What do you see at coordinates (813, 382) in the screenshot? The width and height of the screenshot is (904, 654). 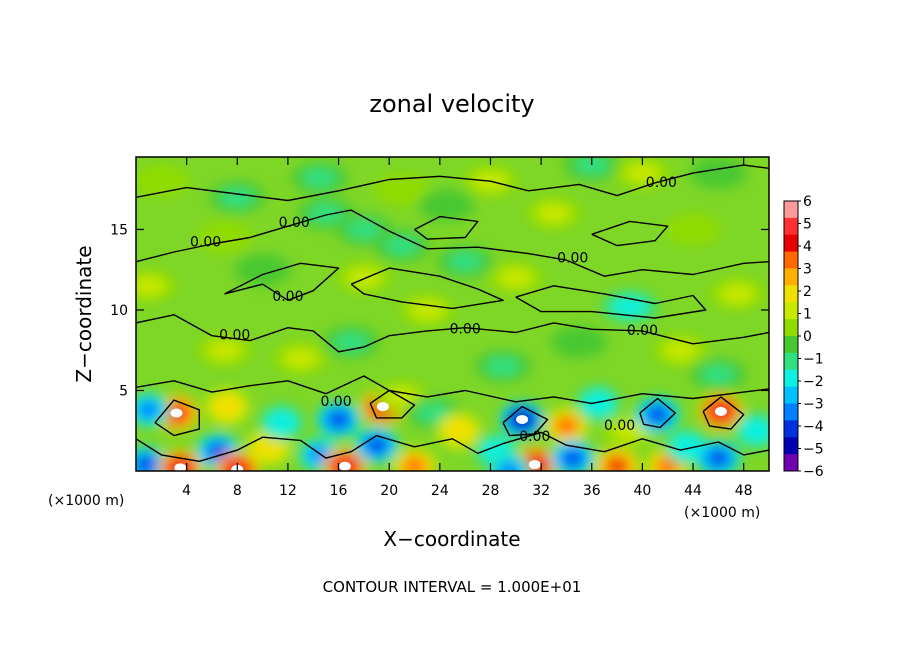 I see `colorbar-tick-label: −2` at bounding box center [813, 382].